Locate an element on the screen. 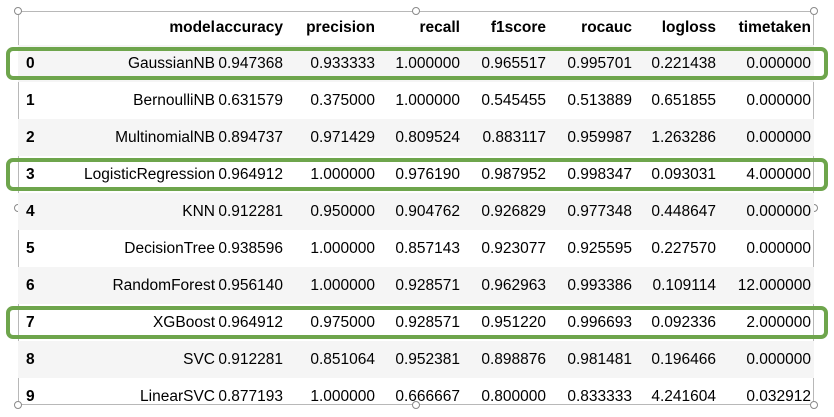 This screenshot has height=417, width=834. row-index: 9 is located at coordinates (30, 396).